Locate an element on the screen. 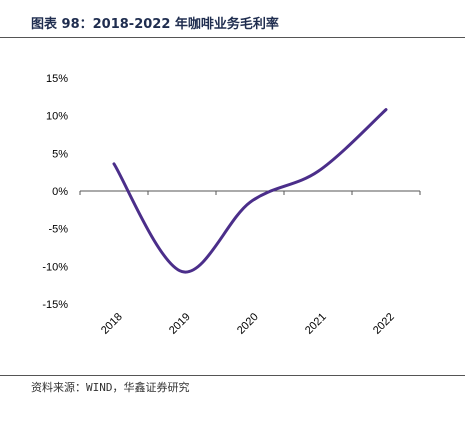 This screenshot has height=426, width=465. x-tick-label: 2019 is located at coordinates (180, 324).